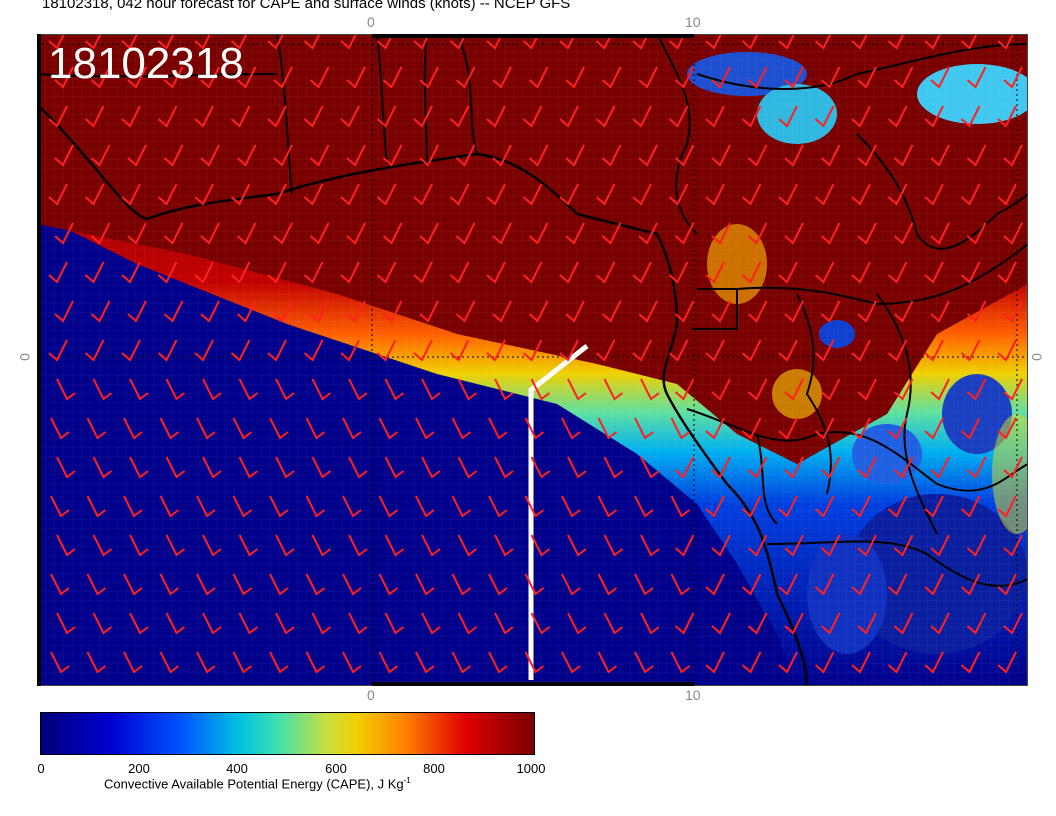 The width and height of the screenshot is (1056, 816). What do you see at coordinates (1036, 357) in the screenshot?
I see `right-tick-0: 0` at bounding box center [1036, 357].